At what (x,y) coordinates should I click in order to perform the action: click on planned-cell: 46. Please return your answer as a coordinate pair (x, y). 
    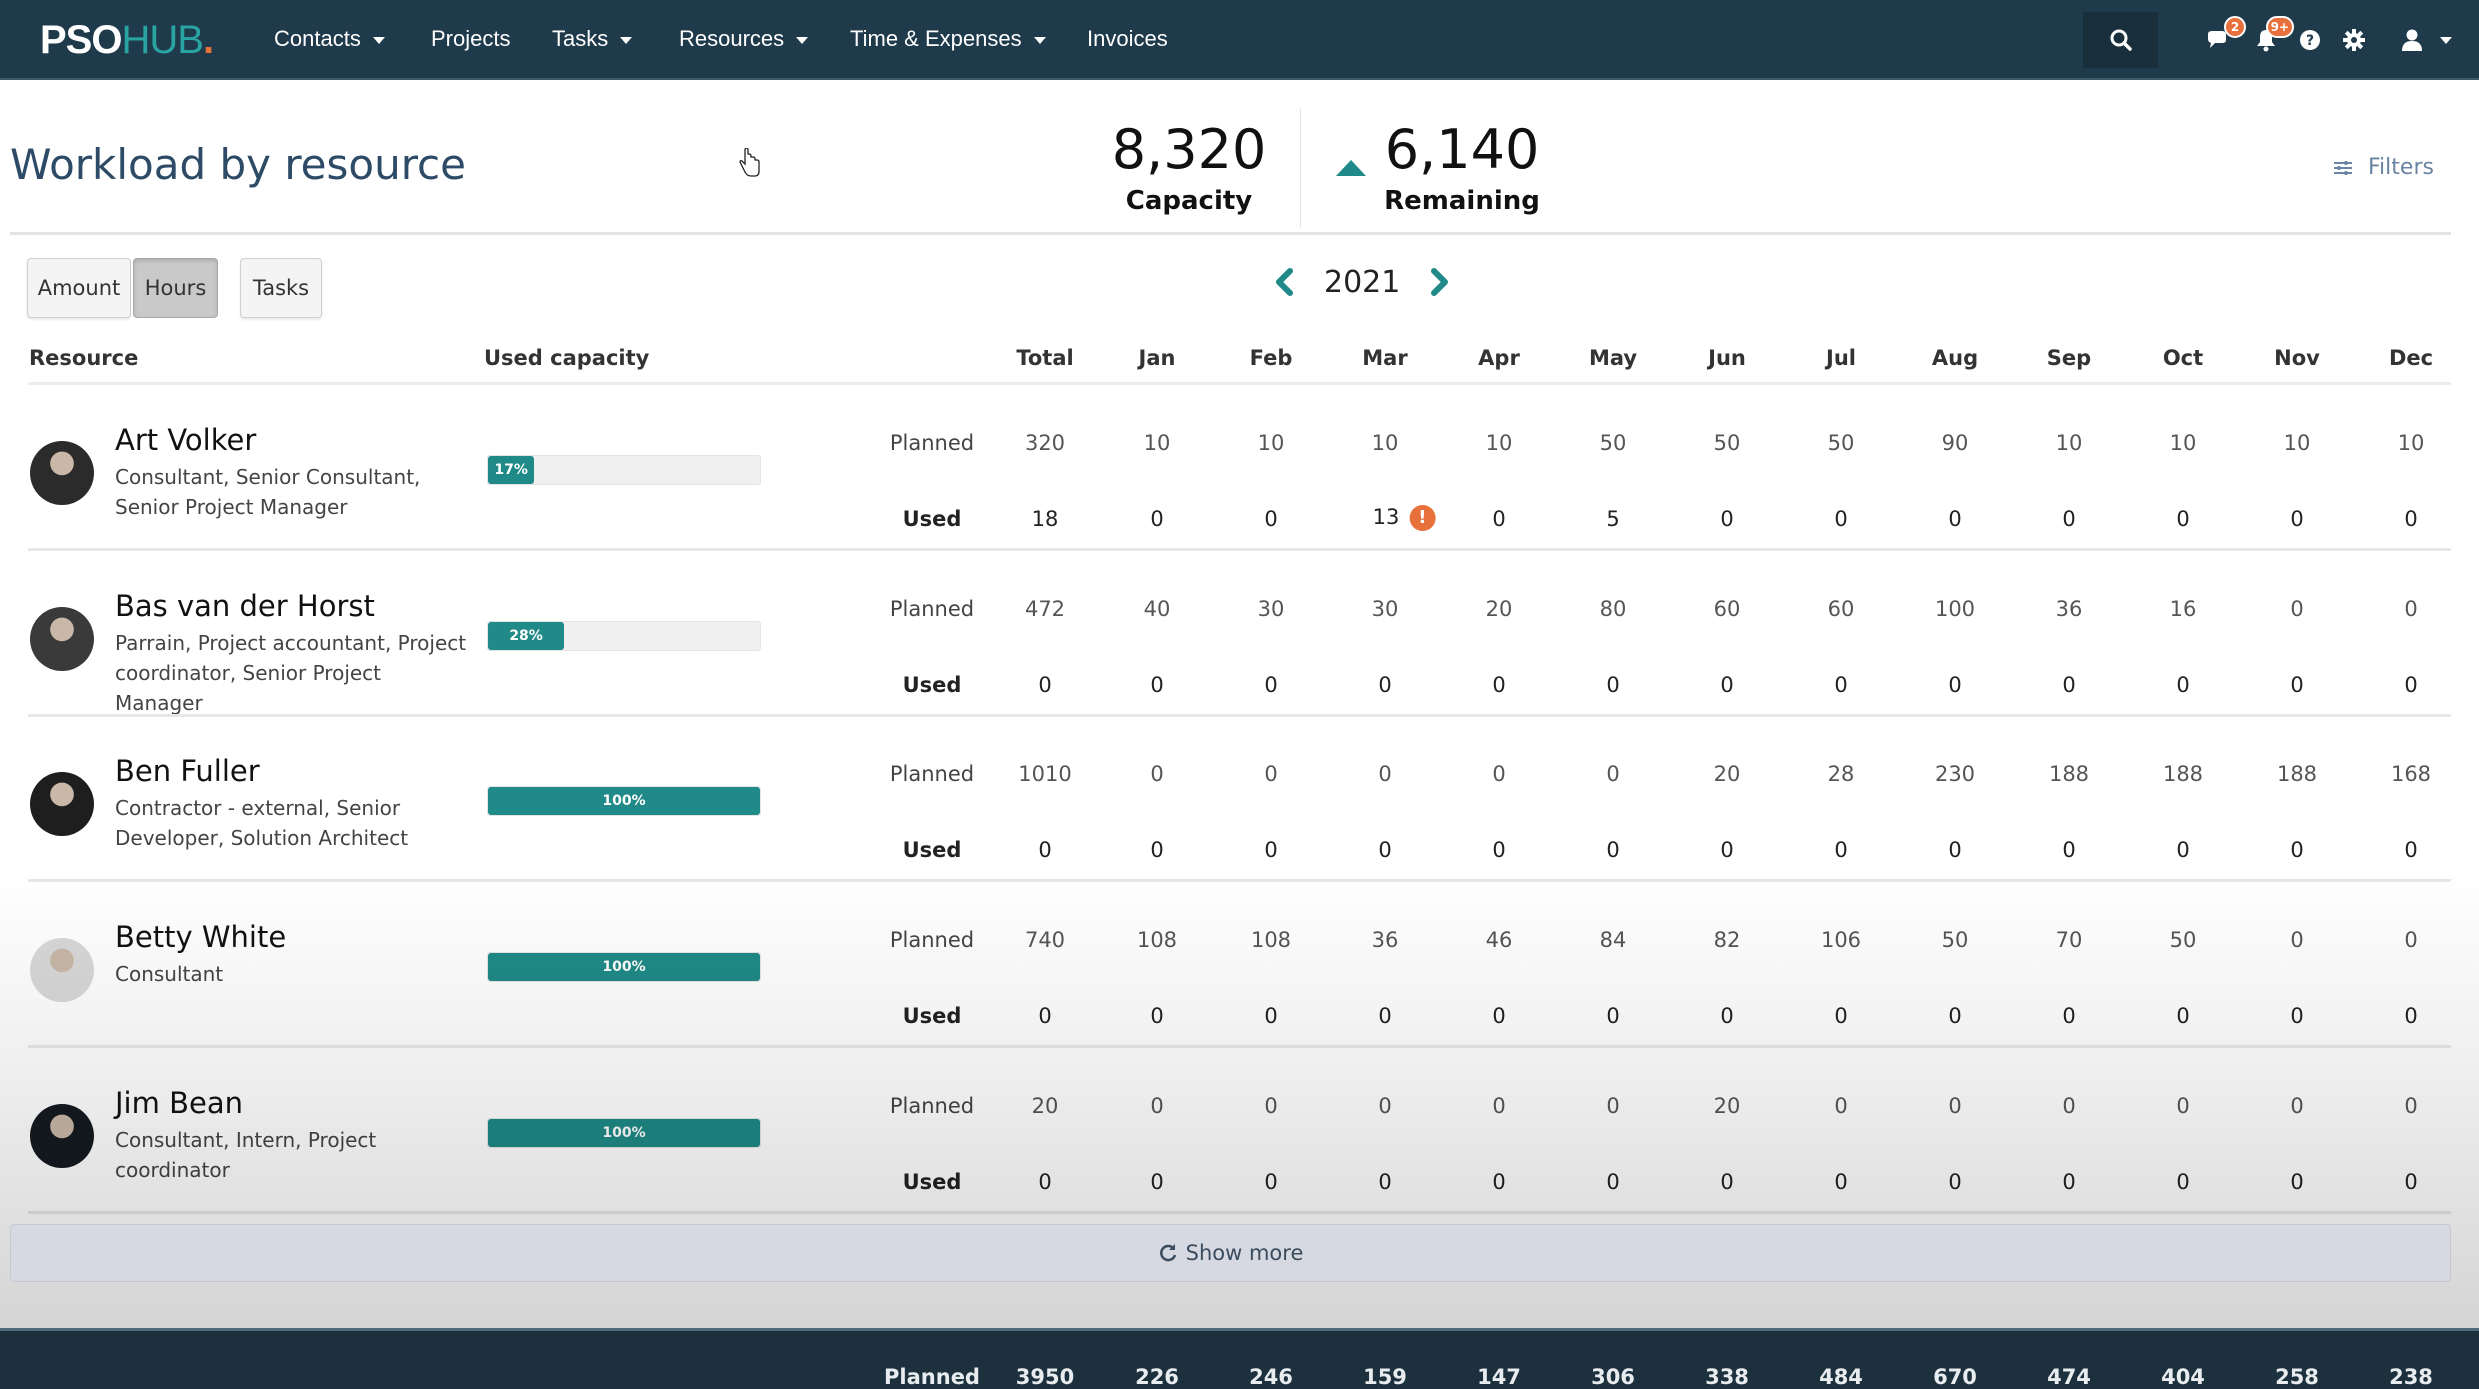
    Looking at the image, I should click on (1499, 940).